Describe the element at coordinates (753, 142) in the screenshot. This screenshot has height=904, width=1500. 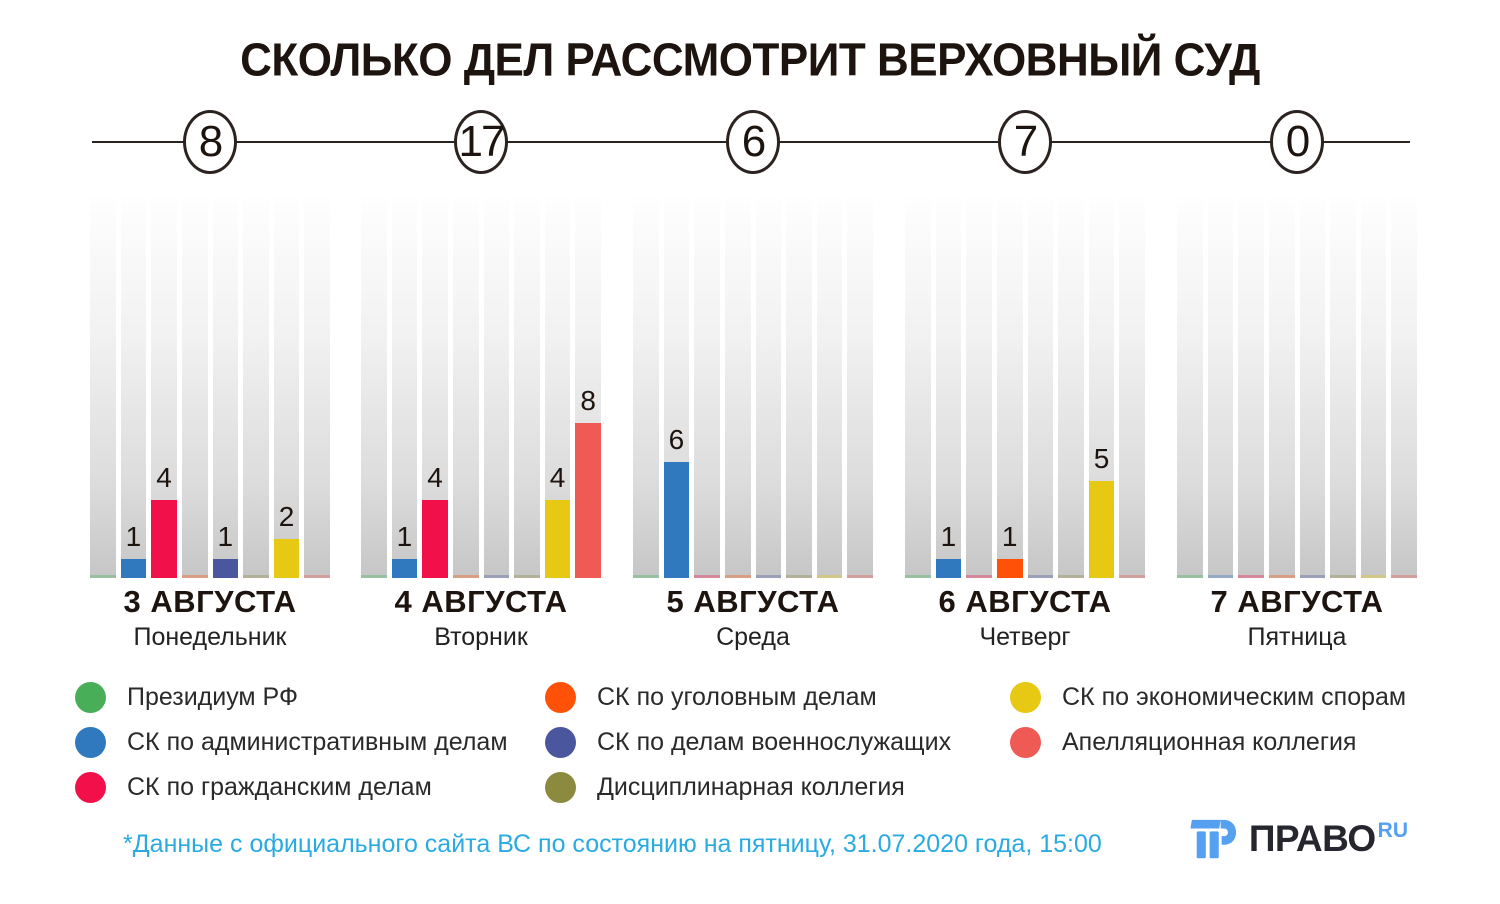
I see `timeline-total-badge: 6` at that location.